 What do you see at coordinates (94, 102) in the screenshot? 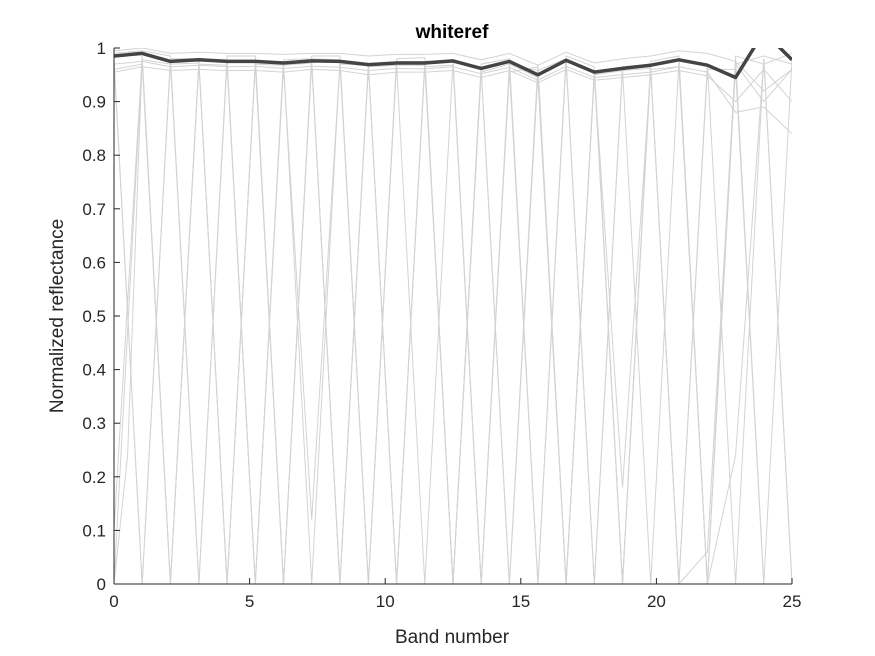
I see `y-tick-label: 0.9` at bounding box center [94, 102].